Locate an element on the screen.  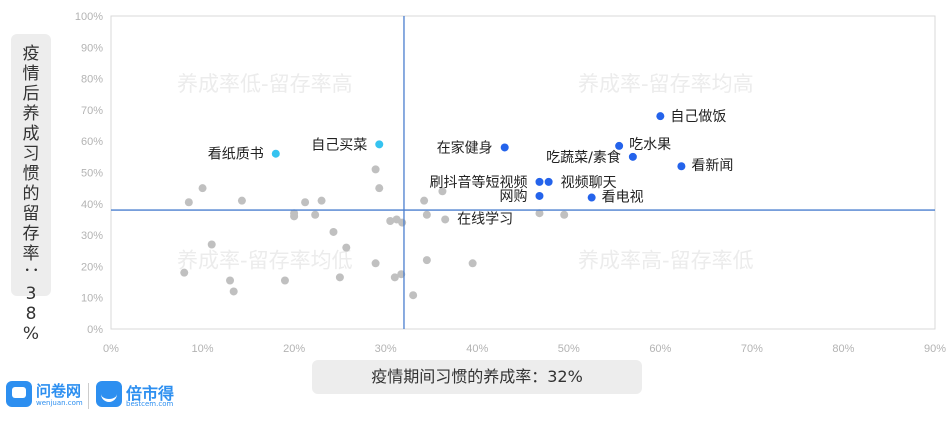
quadrant-label-bottom-left: 养成率-留存率均低 is located at coordinates (265, 260).